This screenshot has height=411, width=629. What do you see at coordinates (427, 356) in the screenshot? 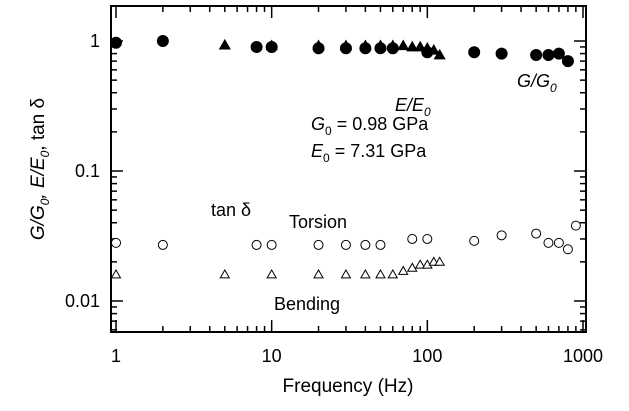
I see `x-tick-label: 100` at bounding box center [427, 356].